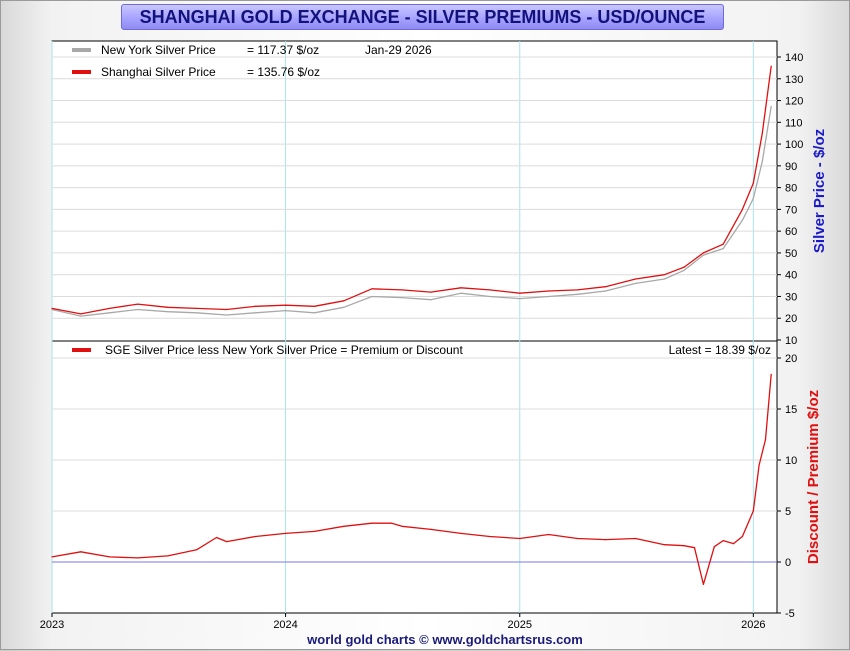 Image resolution: width=850 pixels, height=651 pixels. What do you see at coordinates (791, 461) in the screenshot?
I see `lower-y-tick-label: 10` at bounding box center [791, 461].